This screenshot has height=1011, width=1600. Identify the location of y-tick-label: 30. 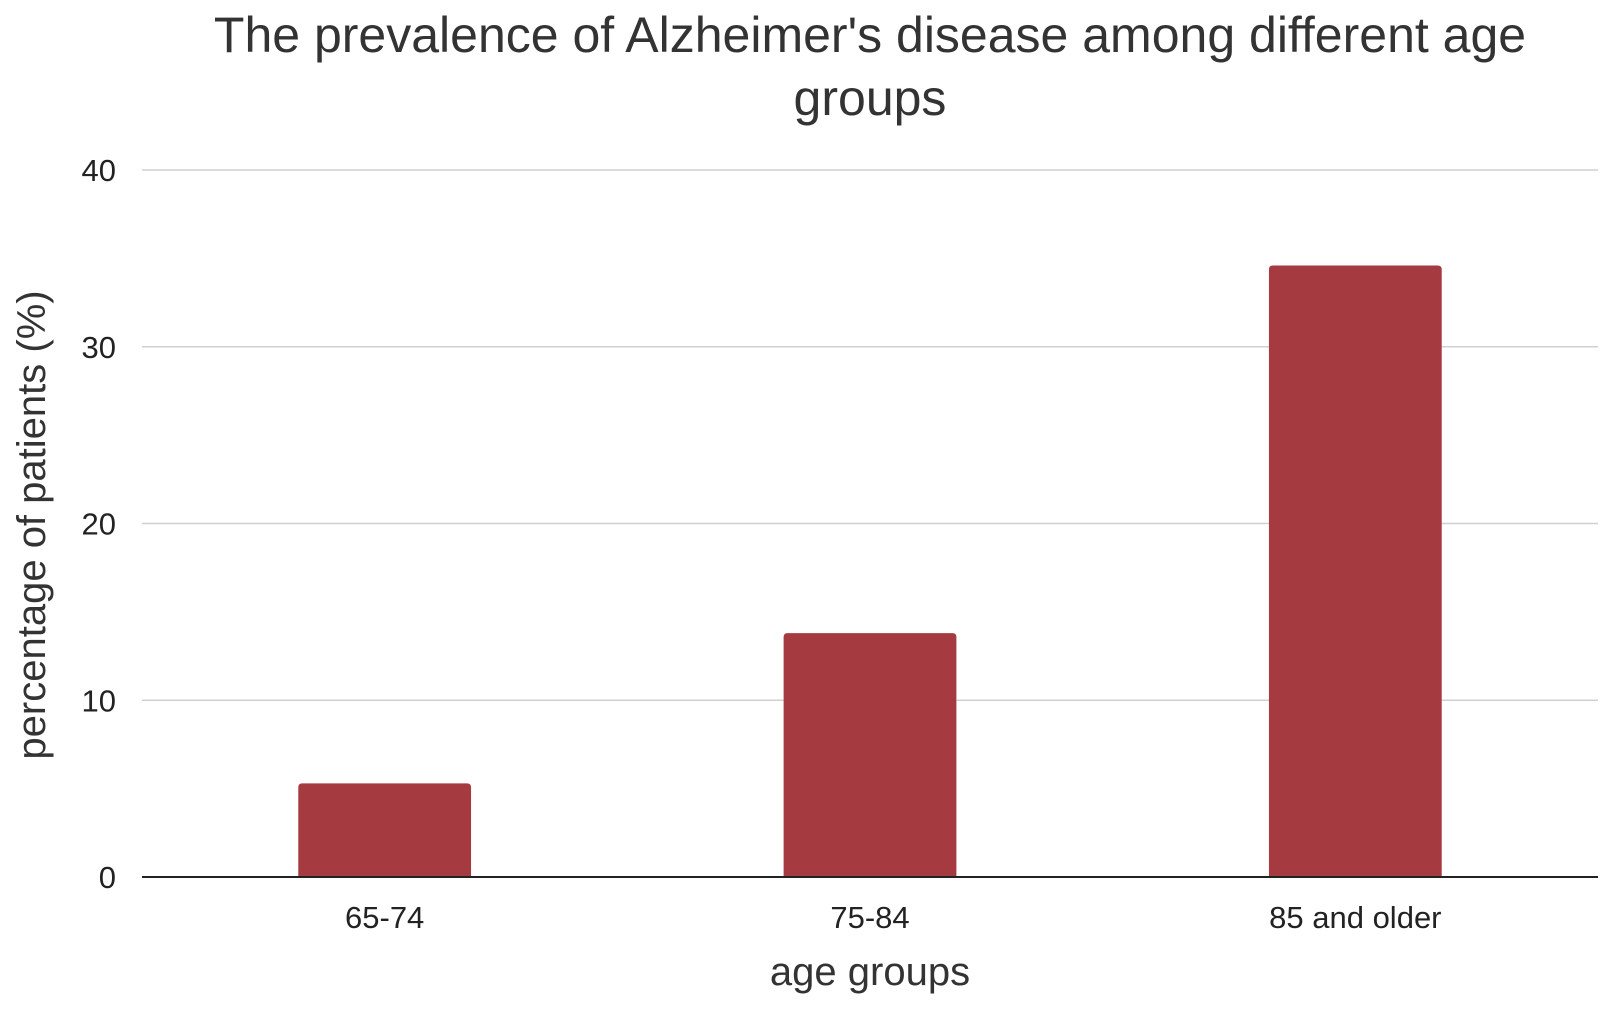
(99, 347).